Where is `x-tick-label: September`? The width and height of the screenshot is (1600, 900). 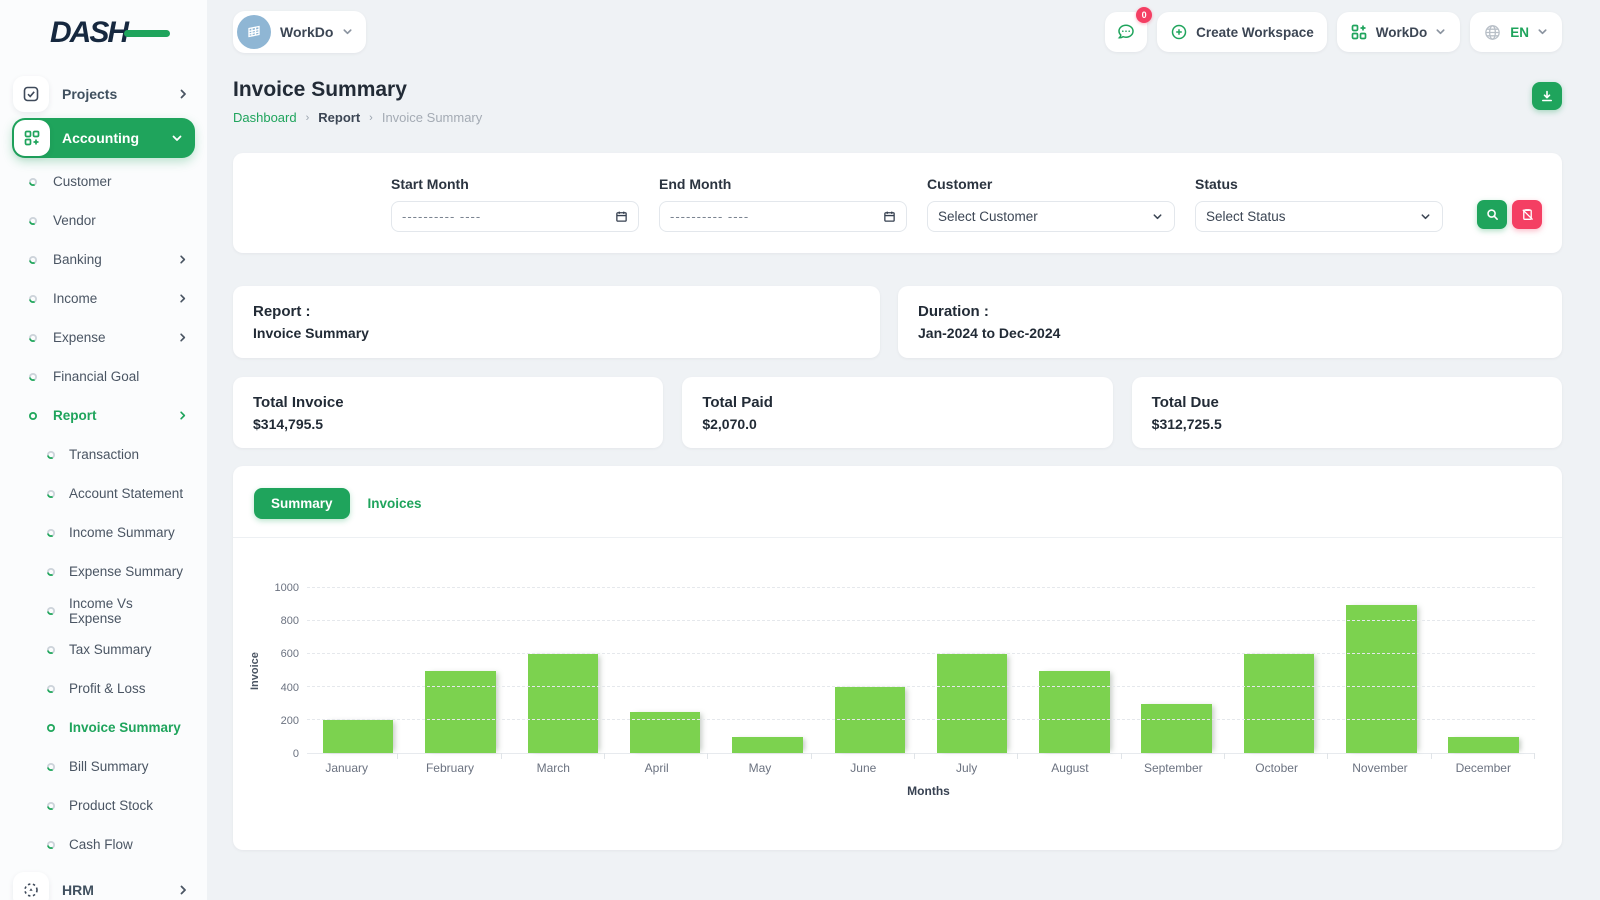
x-tick-label: September is located at coordinates (1174, 764).